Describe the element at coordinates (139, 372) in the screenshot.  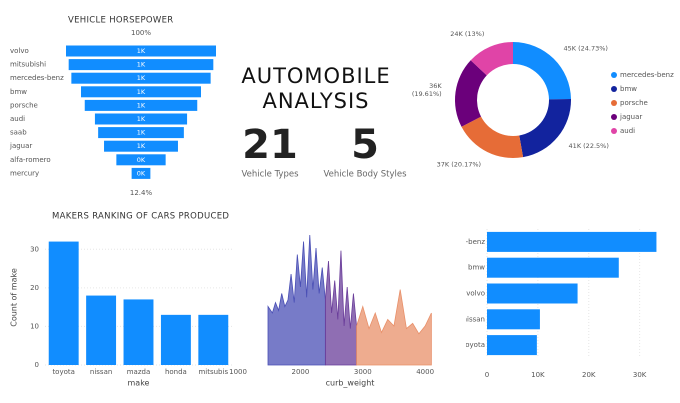
I see `x-tick-label: mazda` at that location.